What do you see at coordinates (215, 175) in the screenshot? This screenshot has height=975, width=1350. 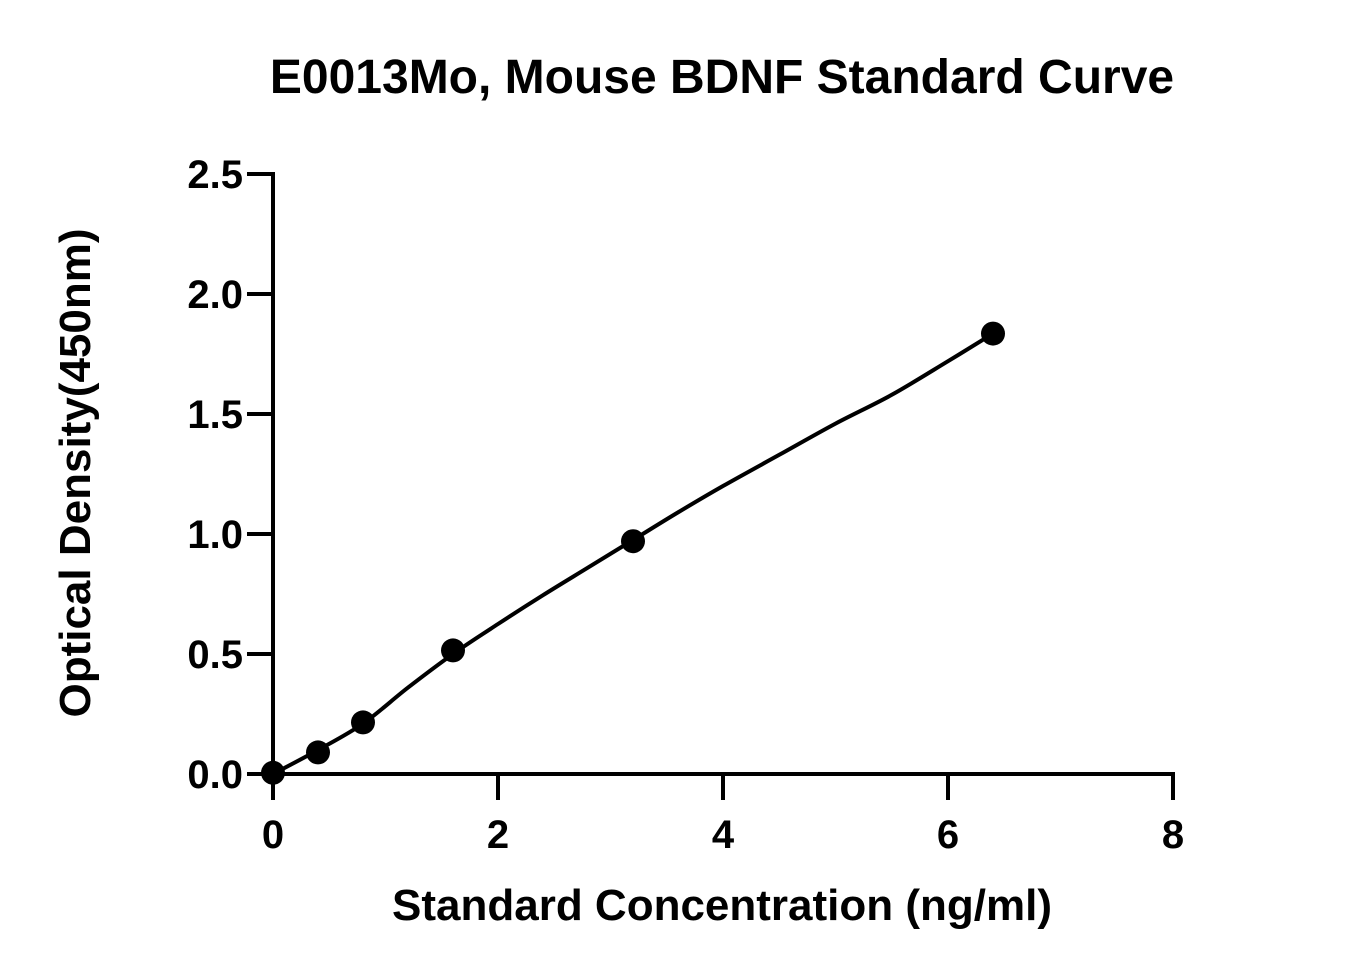 I see `y-tick-label: 2.5` at bounding box center [215, 175].